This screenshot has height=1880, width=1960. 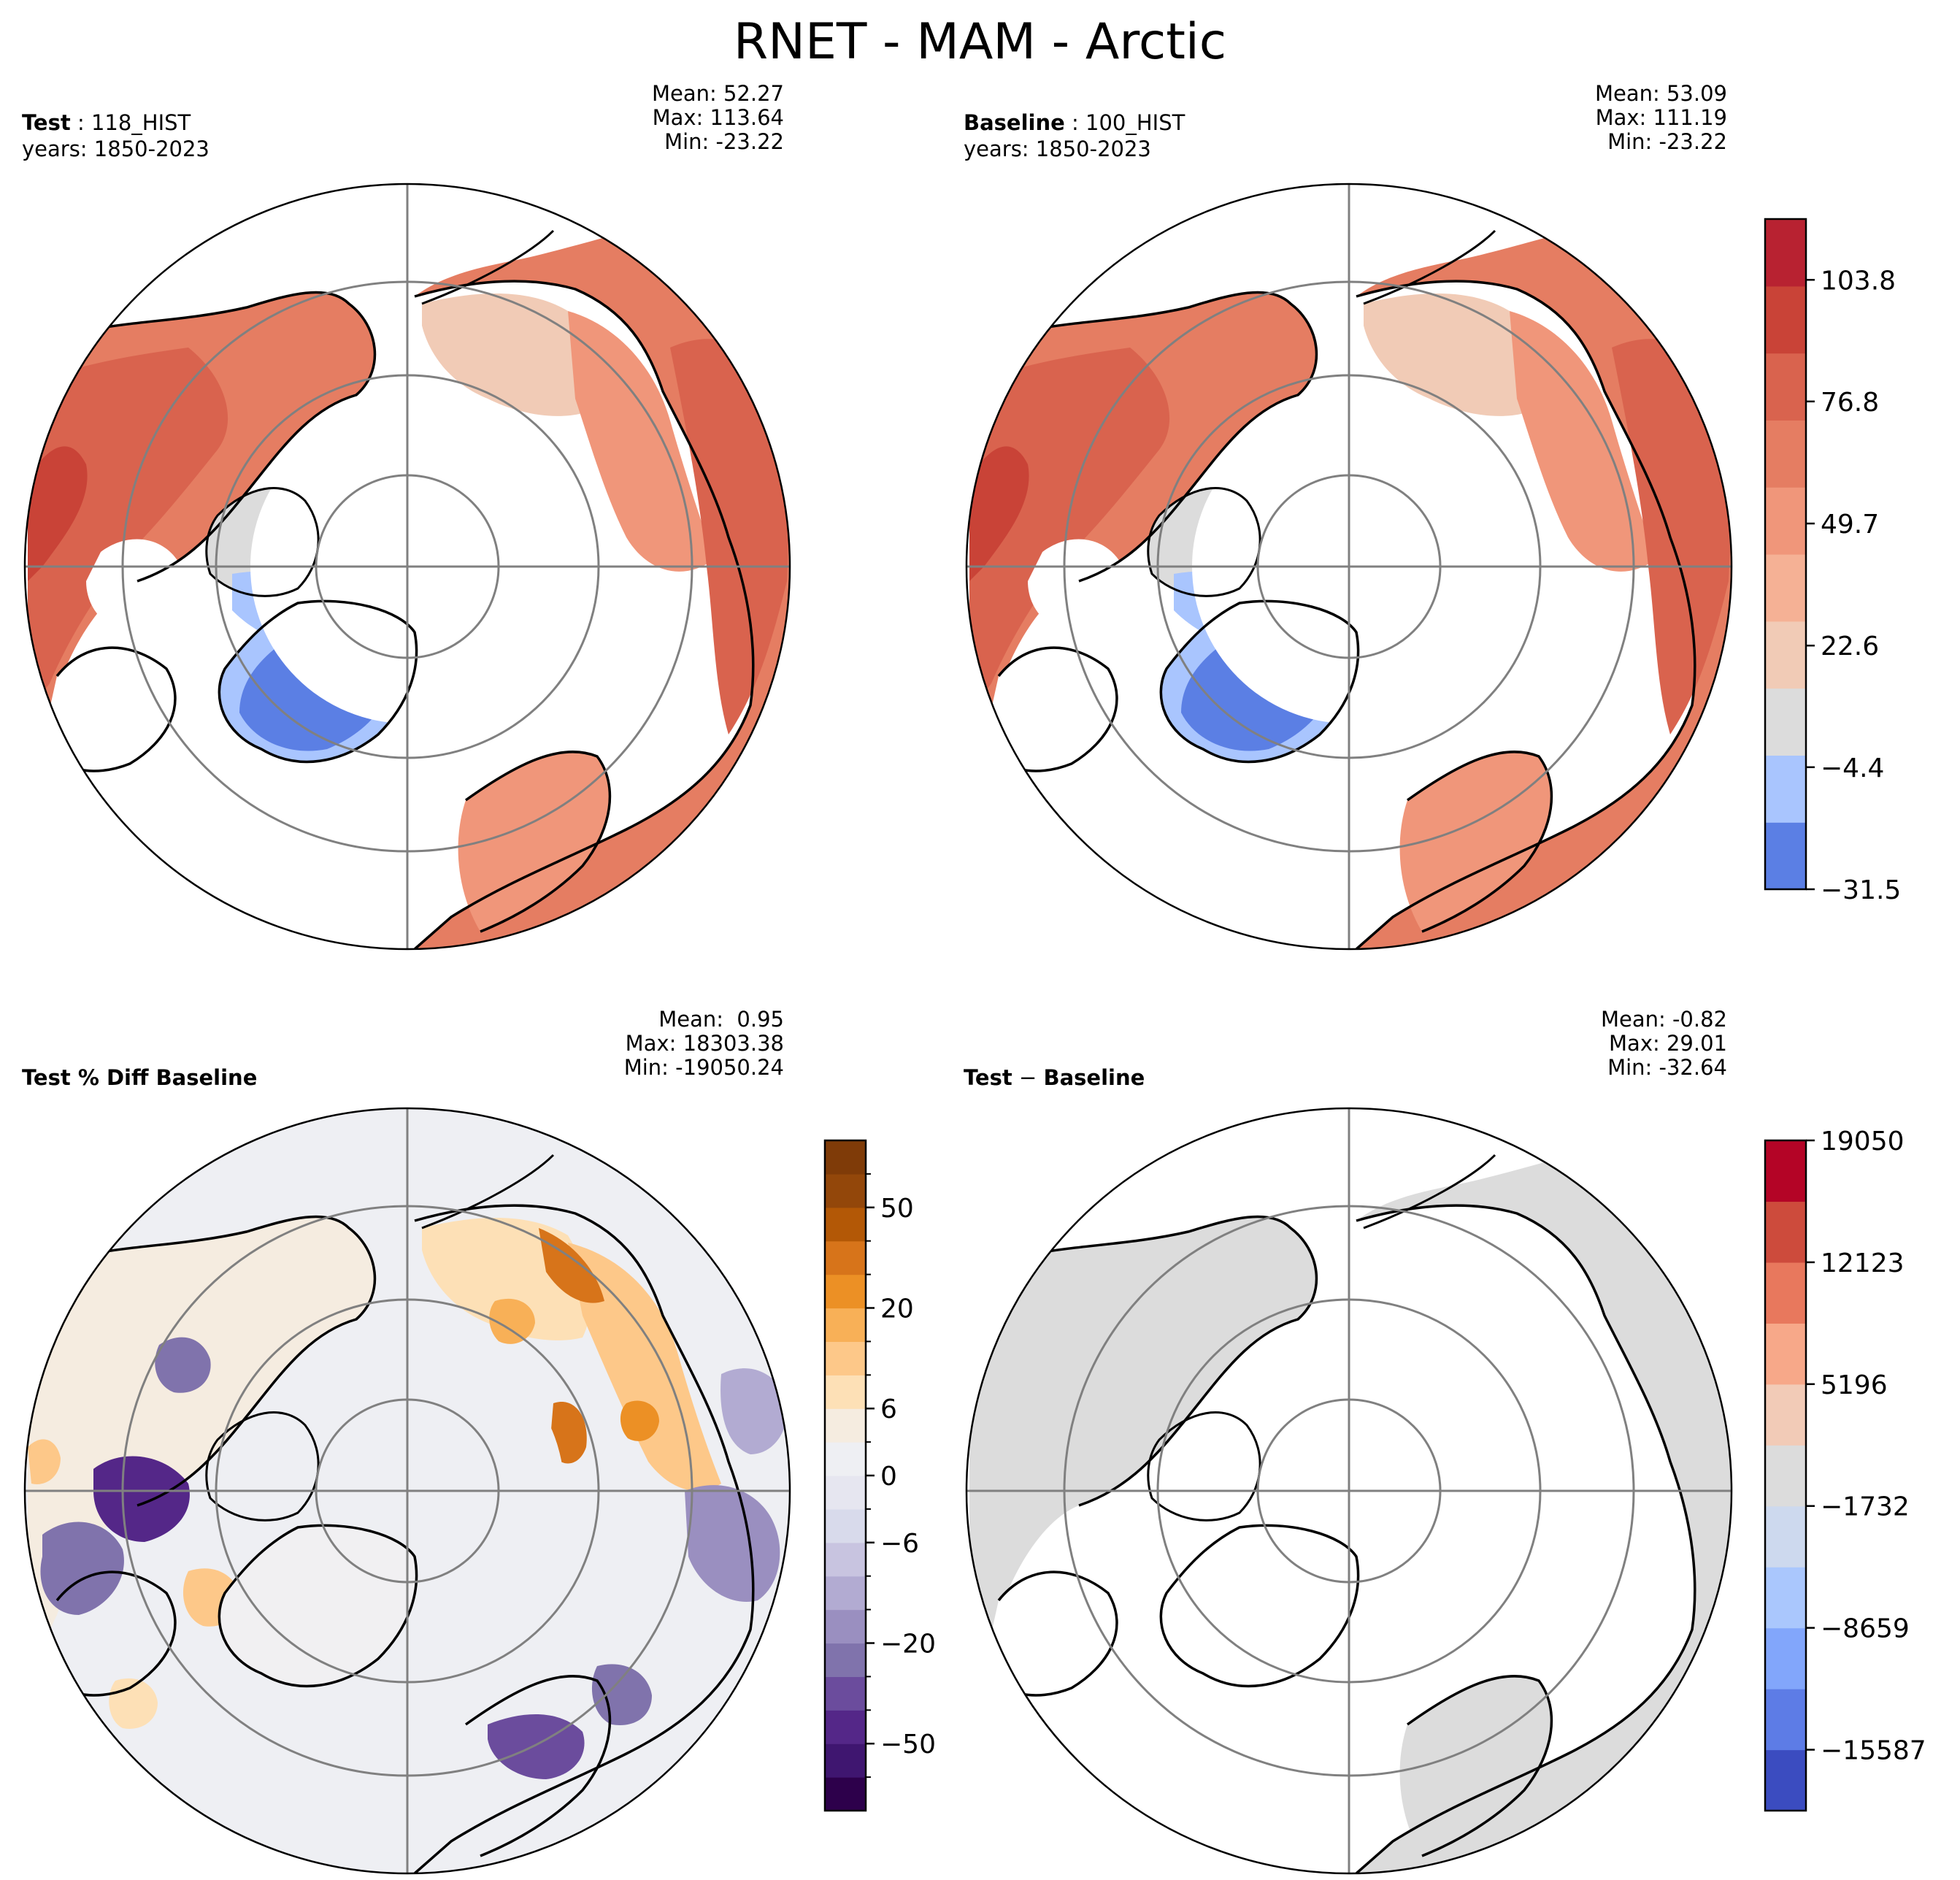 I want to click on cbar-diff-tick-label: 12123, so click(x=1863, y=1263).